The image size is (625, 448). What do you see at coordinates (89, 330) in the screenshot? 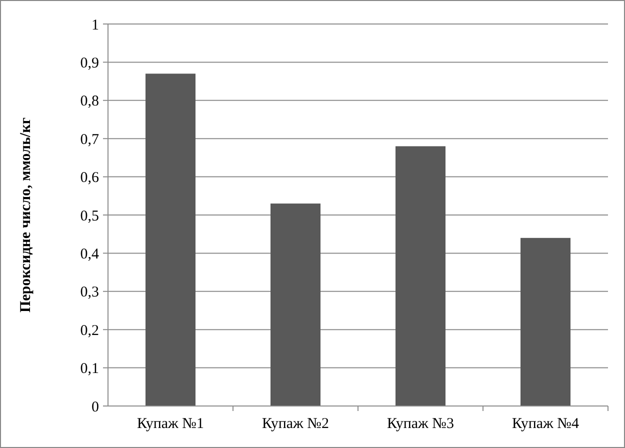
I see `y-tick-label: 0,2` at bounding box center [89, 330].